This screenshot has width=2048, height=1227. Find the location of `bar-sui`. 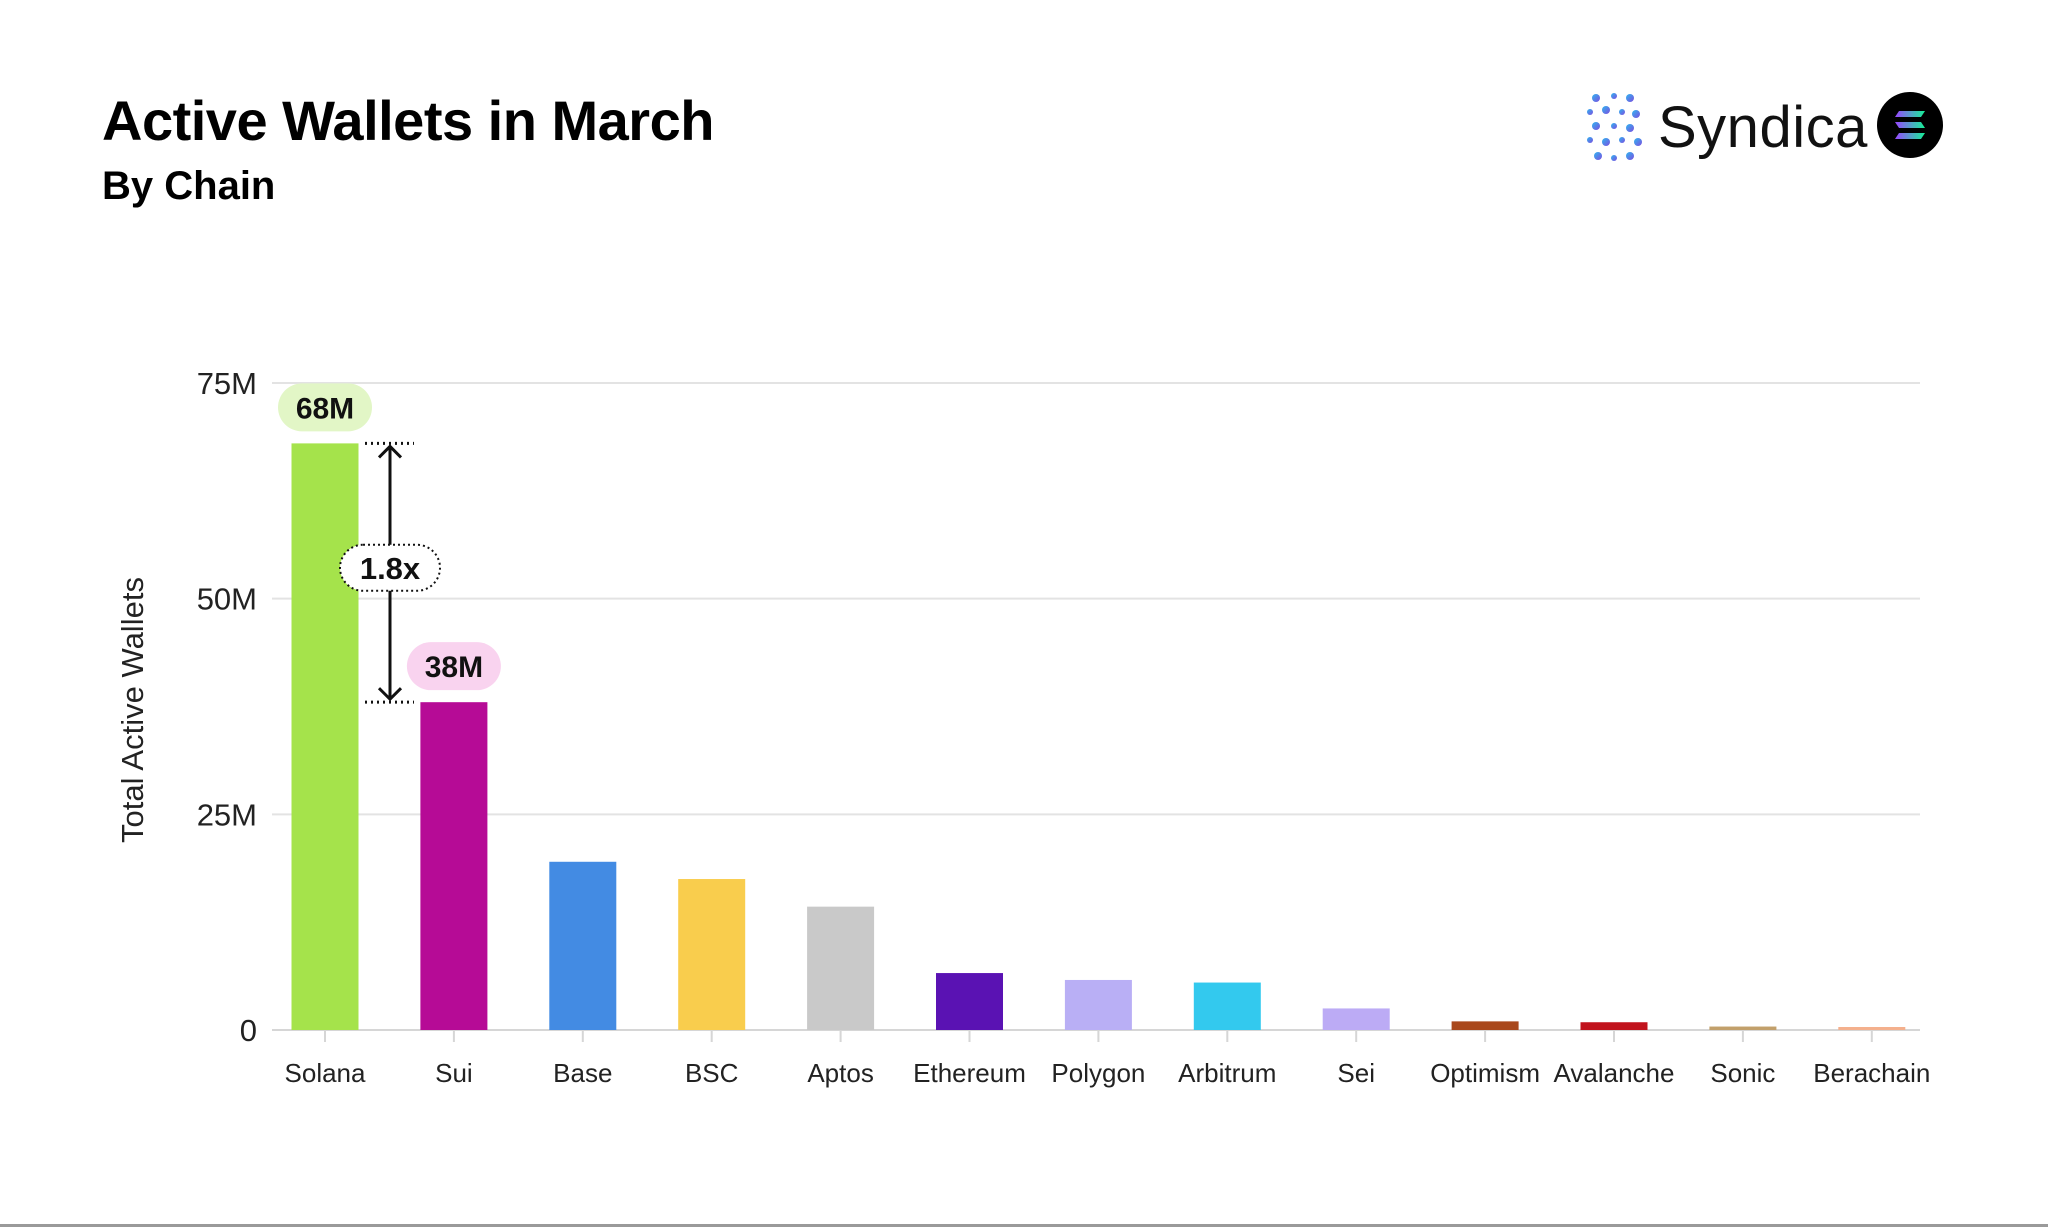

bar-sui is located at coordinates (454, 866).